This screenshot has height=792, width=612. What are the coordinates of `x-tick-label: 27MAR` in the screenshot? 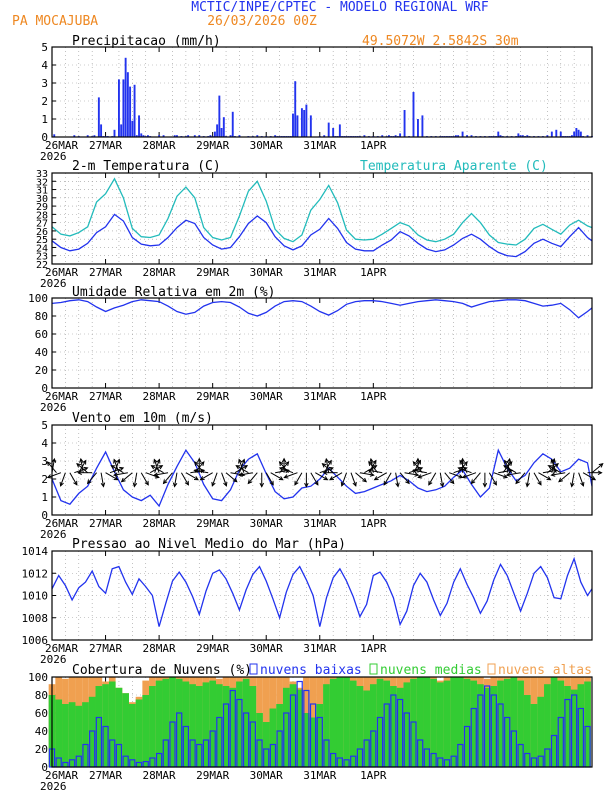 It's located at (105, 523).